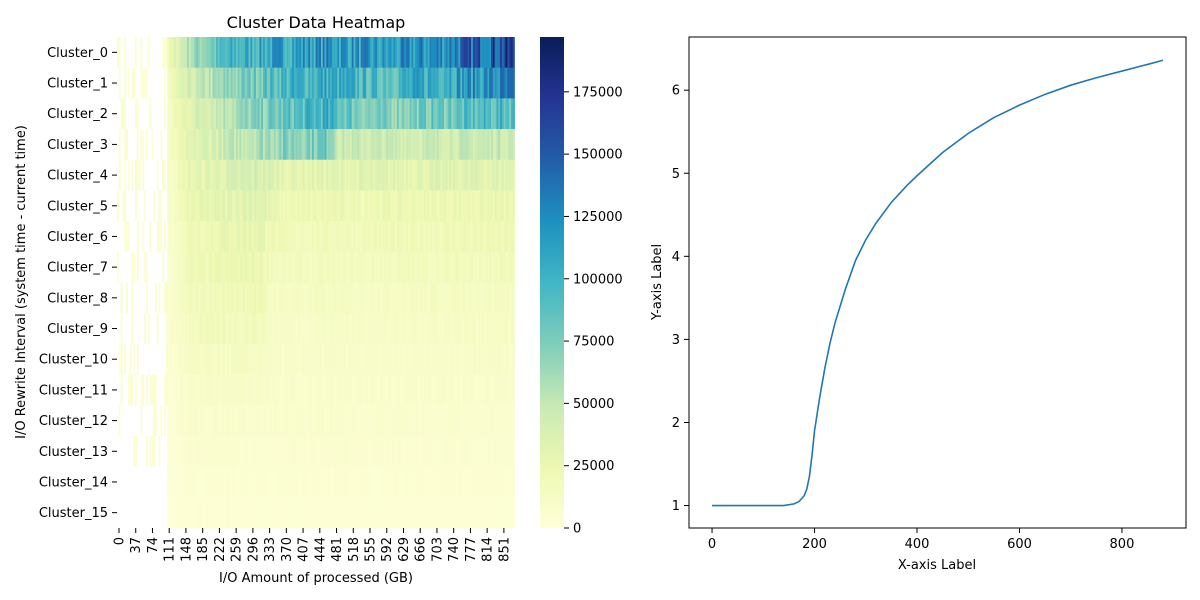 The image size is (1200, 600). I want to click on heatmap-x-tick-label: 222, so click(220, 549).